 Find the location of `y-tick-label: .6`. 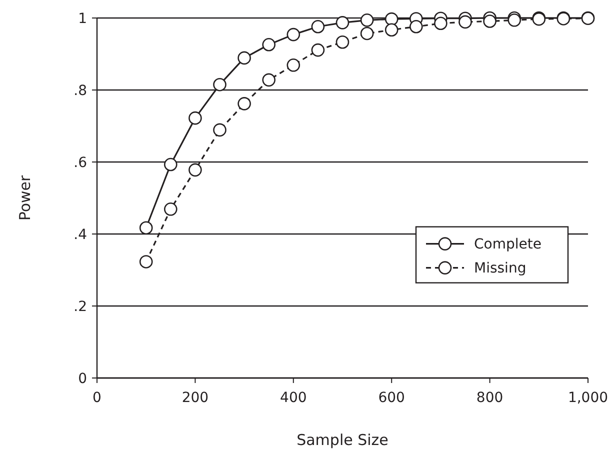

y-tick-label: .6 is located at coordinates (81, 162).